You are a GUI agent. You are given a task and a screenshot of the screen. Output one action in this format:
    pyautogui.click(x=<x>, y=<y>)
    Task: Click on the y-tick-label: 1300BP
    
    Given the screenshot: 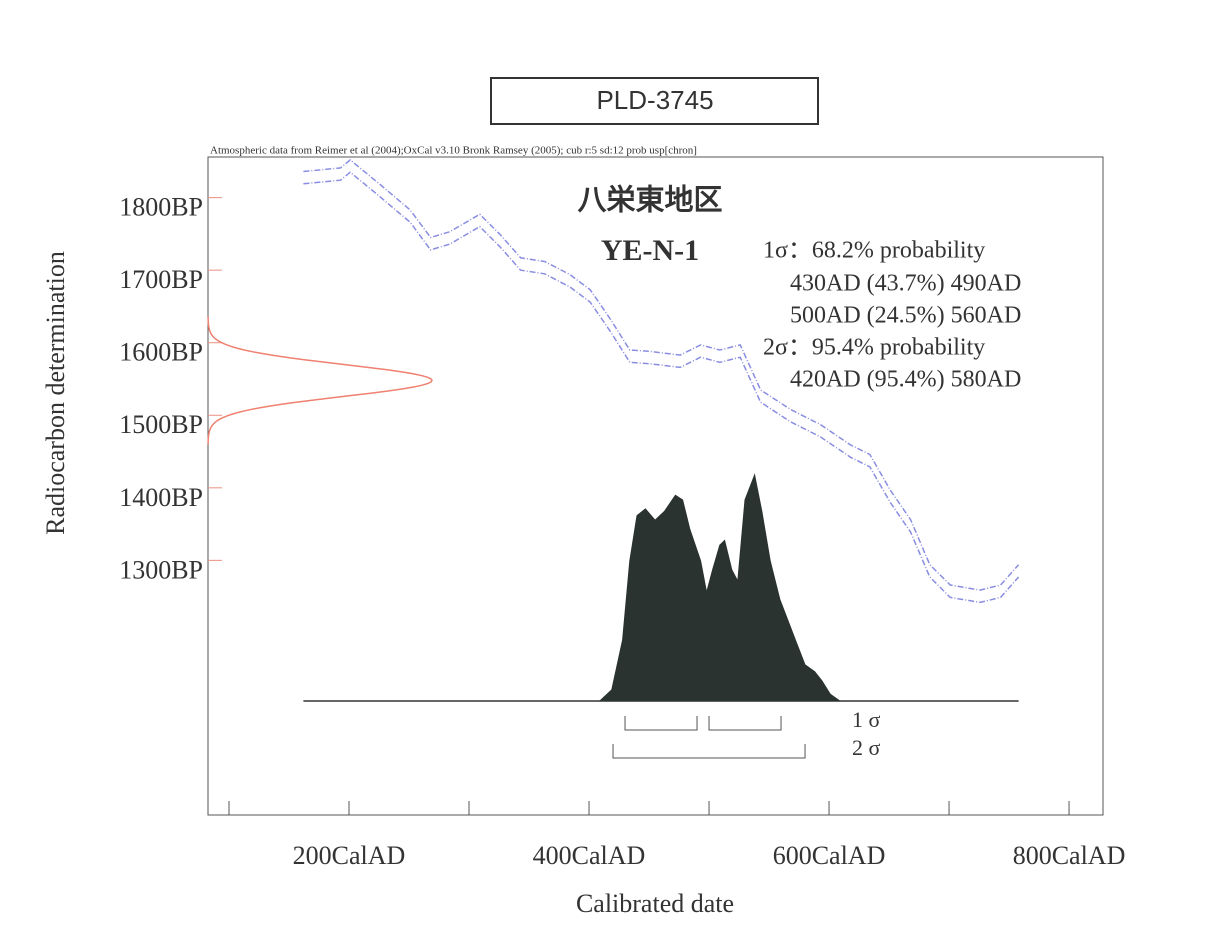 What is the action you would take?
    pyautogui.click(x=161, y=569)
    